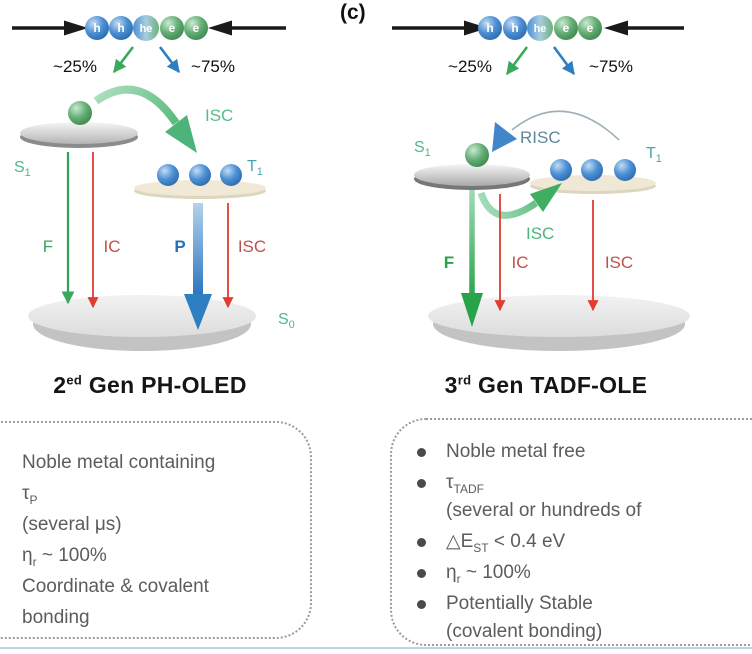 The height and width of the screenshot is (654, 752). Describe the element at coordinates (580, 542) in the screenshot. I see `feature-bullet-item: △EST < 0.4 eV` at that location.